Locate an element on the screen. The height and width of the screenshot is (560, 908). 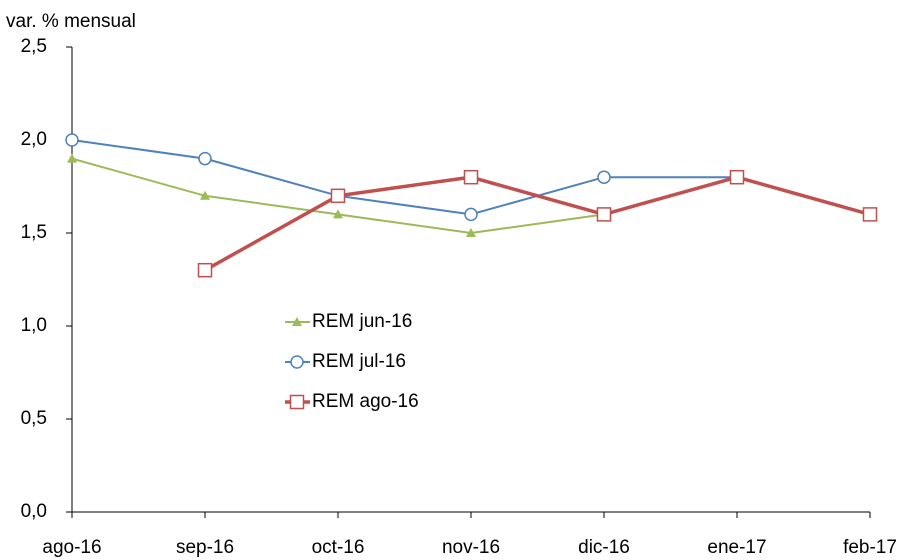
y-tick-label: 1,5 is located at coordinates (34, 232).